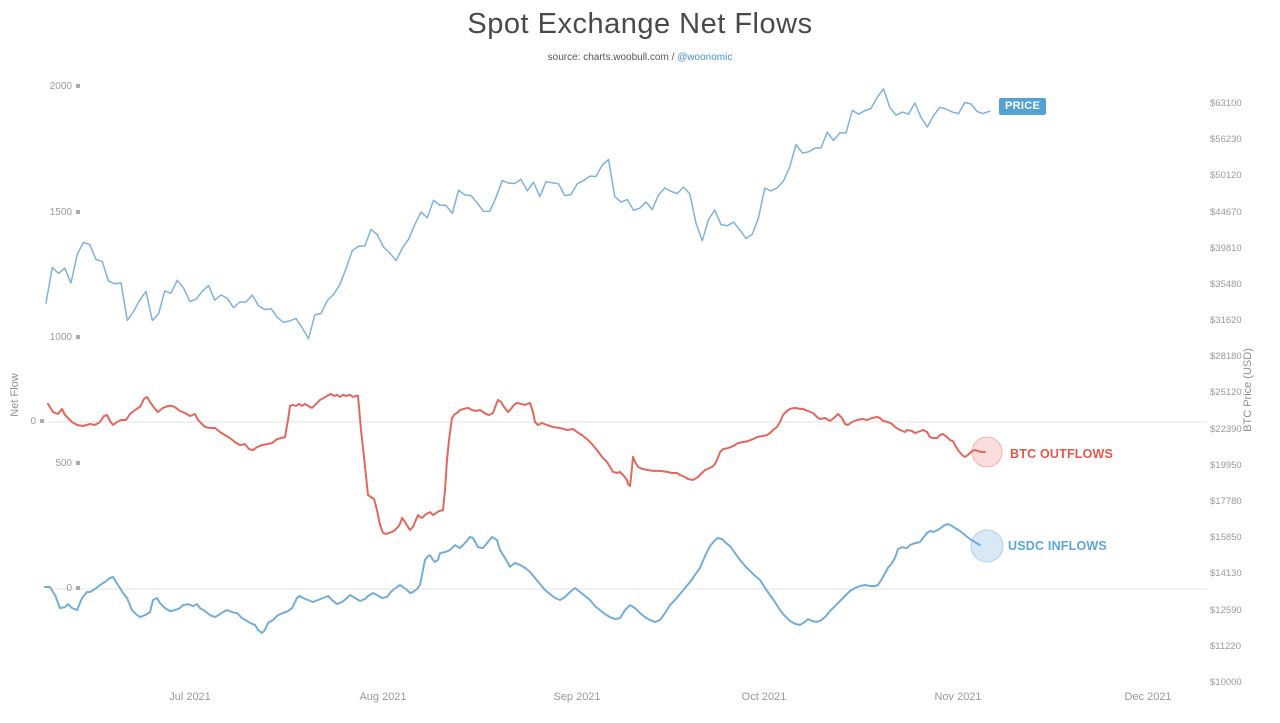 Image resolution: width=1280 pixels, height=723 pixels. Describe the element at coordinates (1023, 106) in the screenshot. I see `price-series-badge: PRICE` at that location.